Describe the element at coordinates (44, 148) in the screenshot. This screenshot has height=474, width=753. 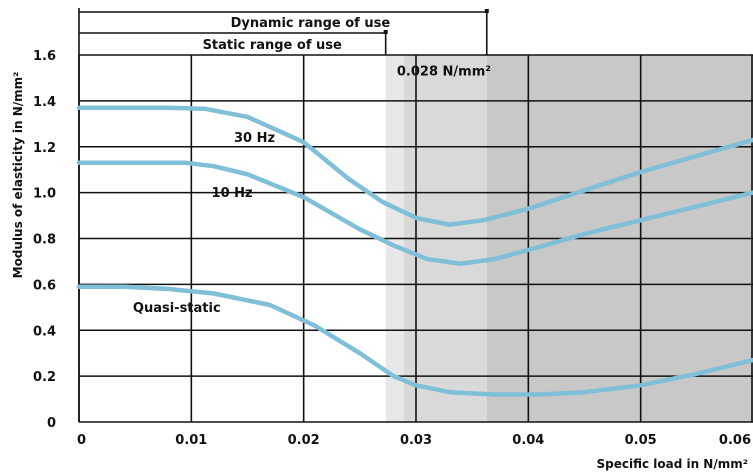
I see `y-tick-label-6: 1.2` at that location.